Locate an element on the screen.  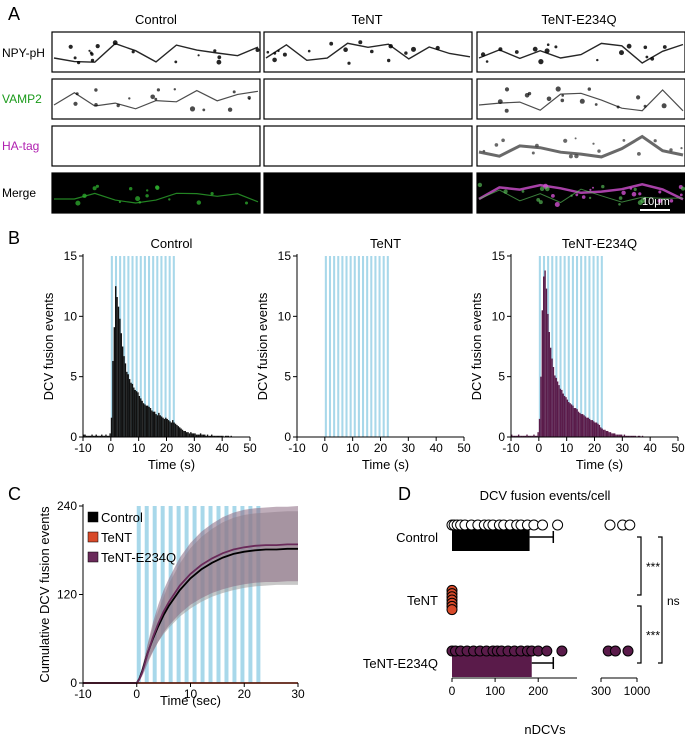
significance-label: *** is located at coordinates (653, 567).